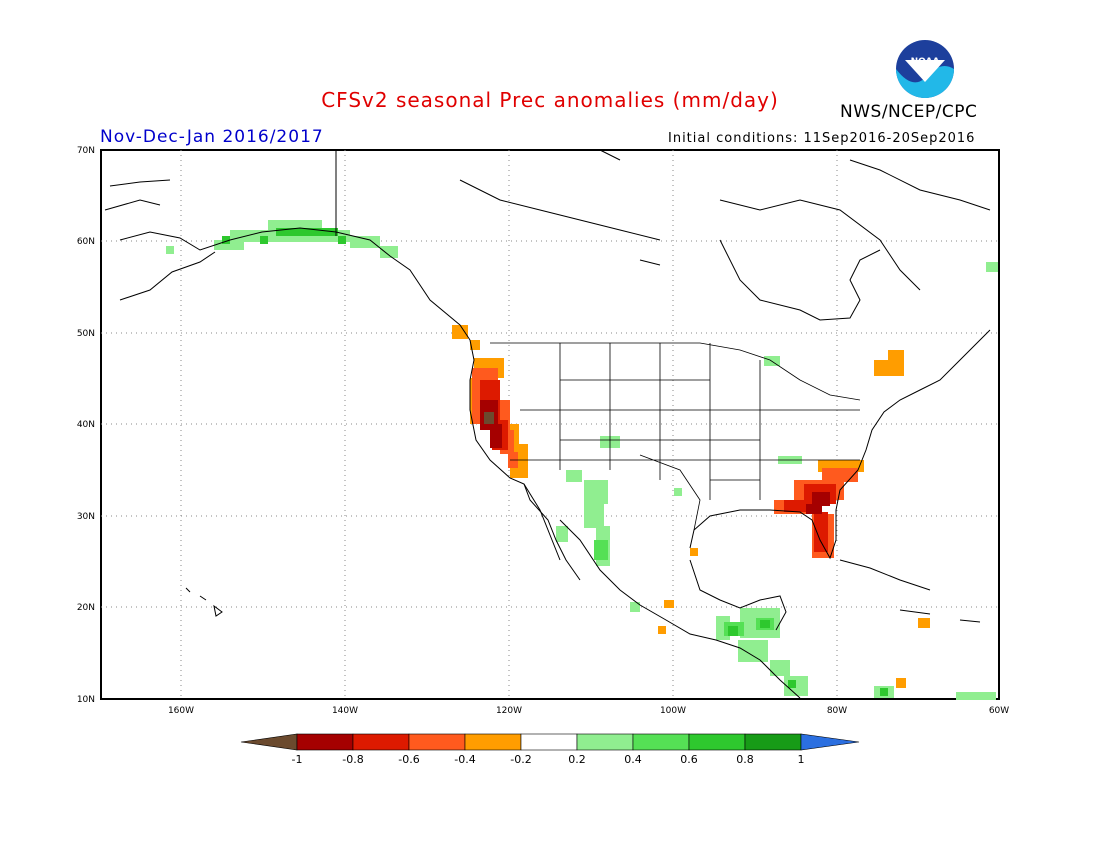 Image resolution: width=1100 pixels, height=850 pixels. I want to click on agency-label: NWS/NCEP/CPC, so click(909, 112).